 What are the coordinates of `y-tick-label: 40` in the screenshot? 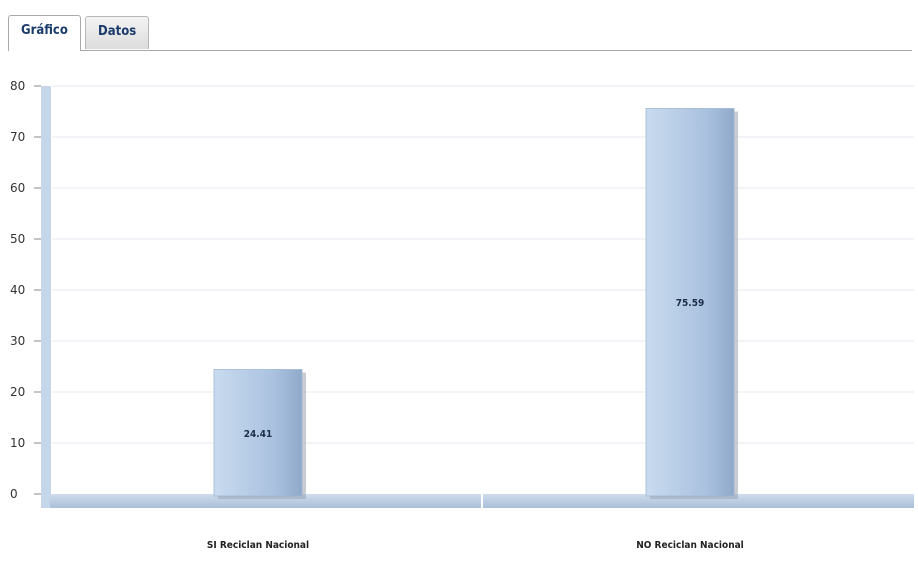 It's located at (17, 290).